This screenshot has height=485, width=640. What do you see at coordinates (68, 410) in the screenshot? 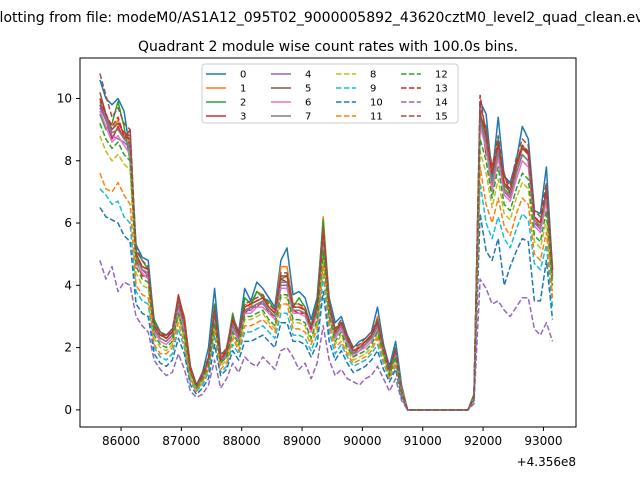
I see `y-tick-label: 0` at bounding box center [68, 410].